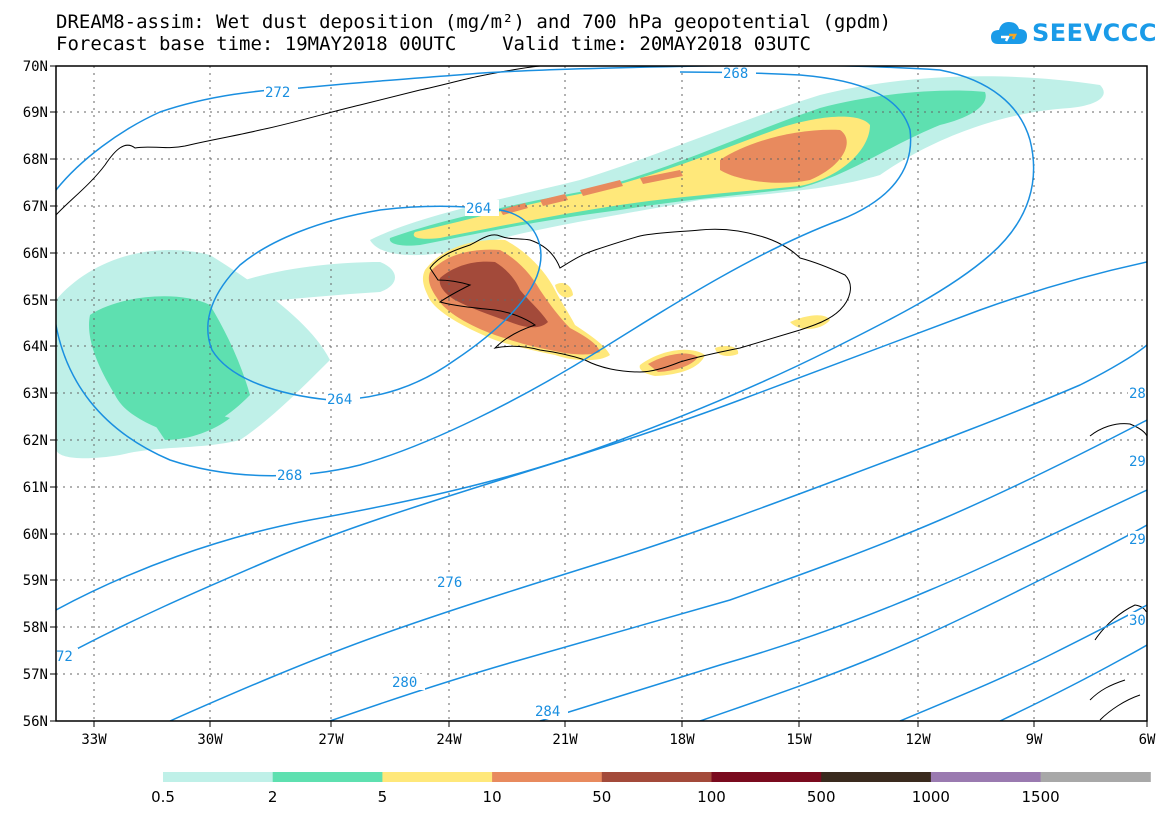 This screenshot has width=1175, height=815. Describe the element at coordinates (711, 797) in the screenshot. I see `colorbar-label: 100` at that location.